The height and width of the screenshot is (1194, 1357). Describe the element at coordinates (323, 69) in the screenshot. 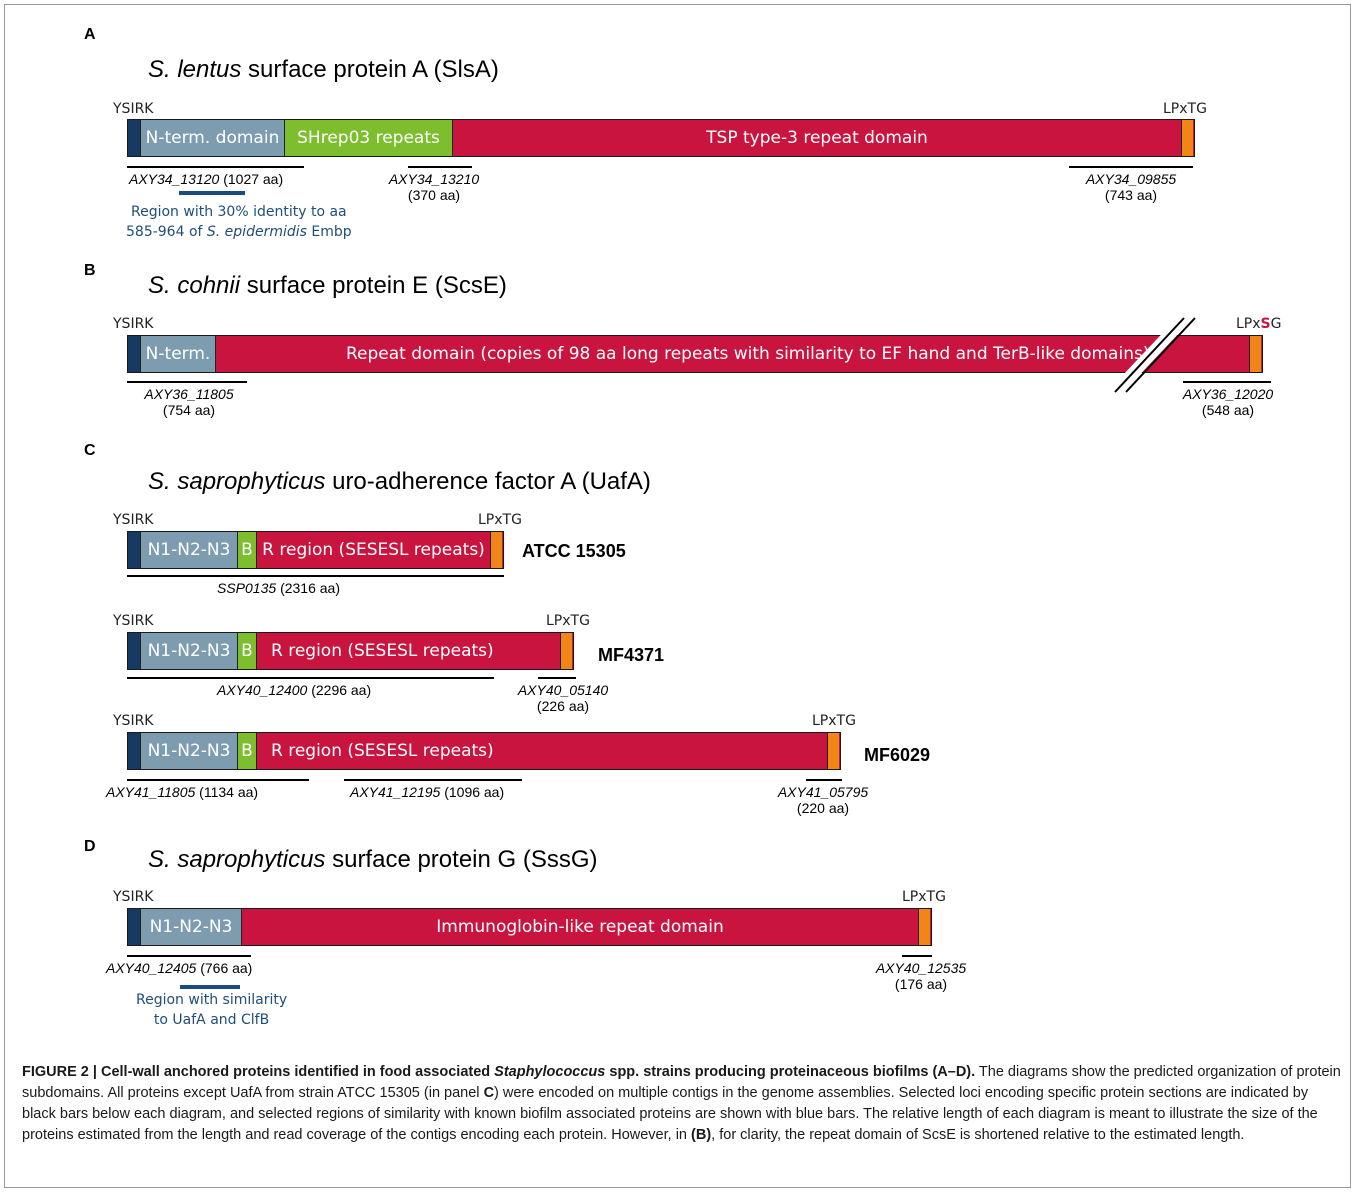

I see `panel-a-title: S. lentus surface protein A (SlsA)` at that location.